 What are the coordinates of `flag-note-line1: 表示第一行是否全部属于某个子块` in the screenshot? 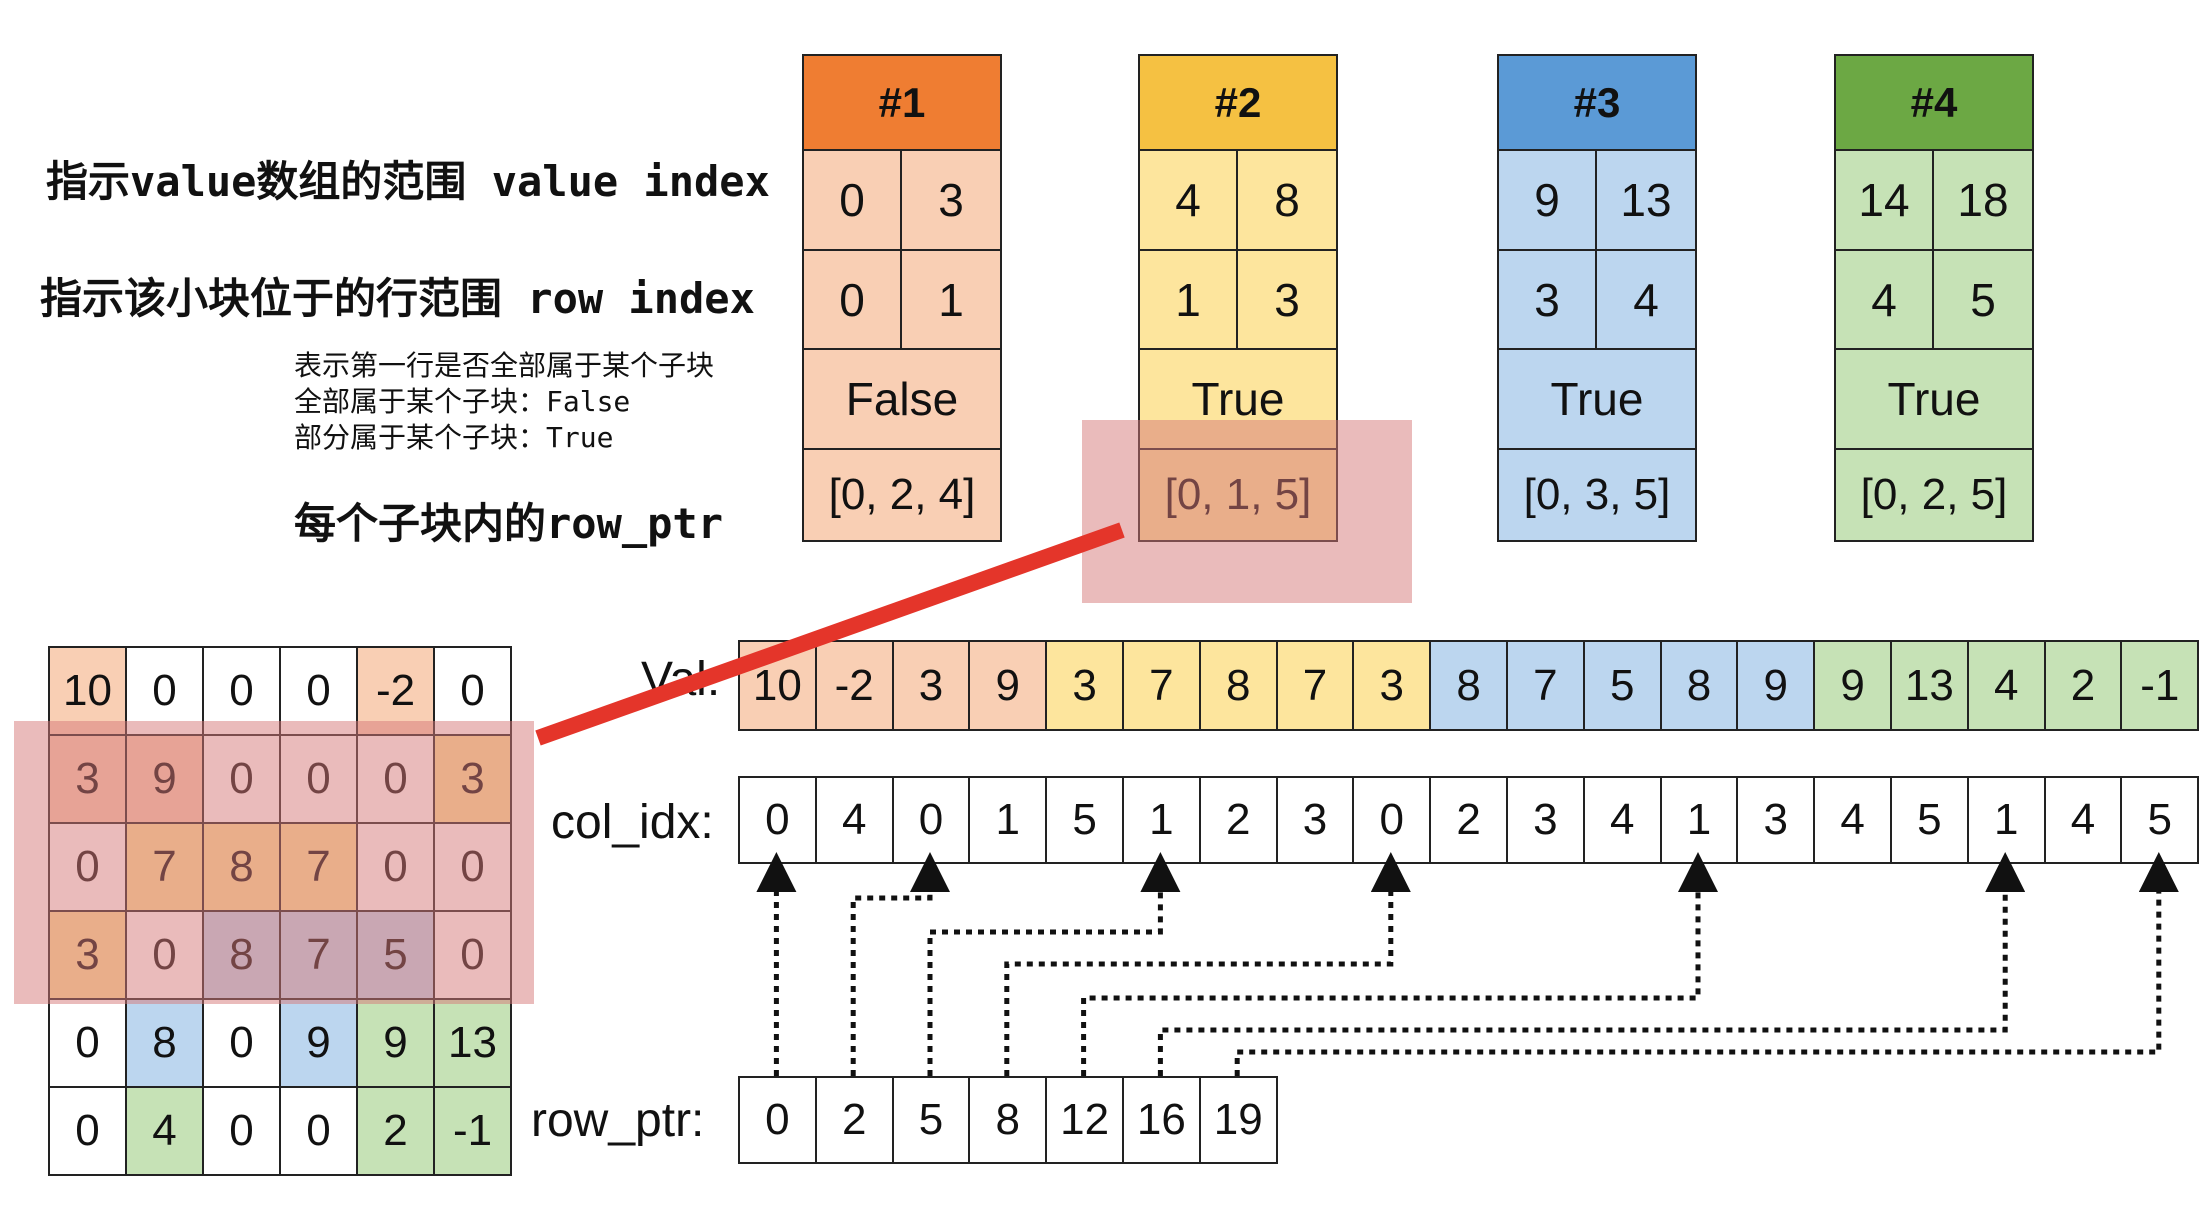 It's located at (504, 365).